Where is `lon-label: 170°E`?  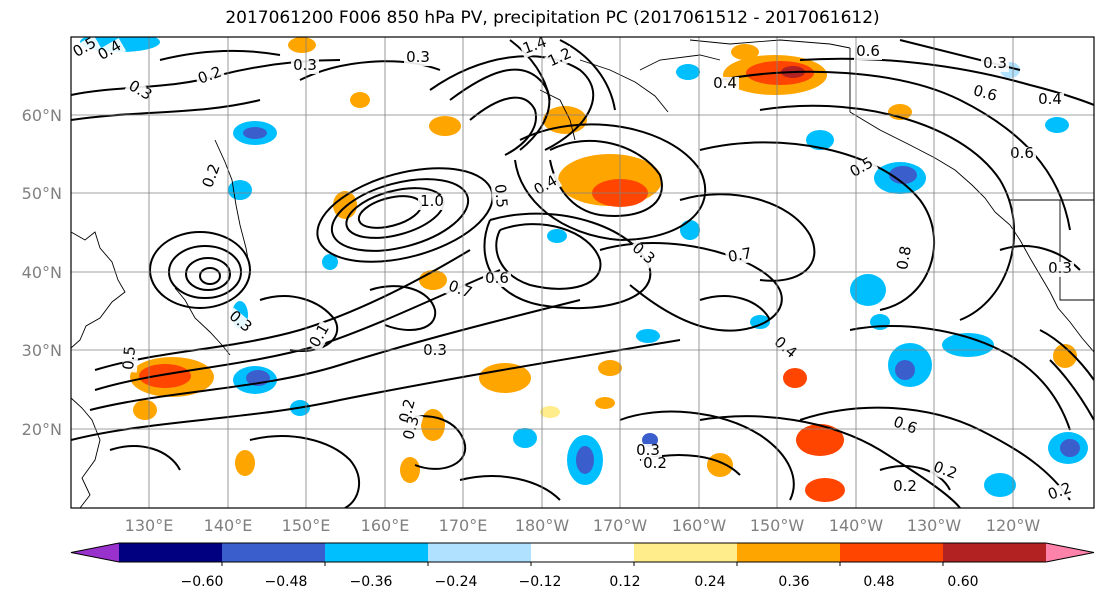
lon-label: 170°E is located at coordinates (463, 525).